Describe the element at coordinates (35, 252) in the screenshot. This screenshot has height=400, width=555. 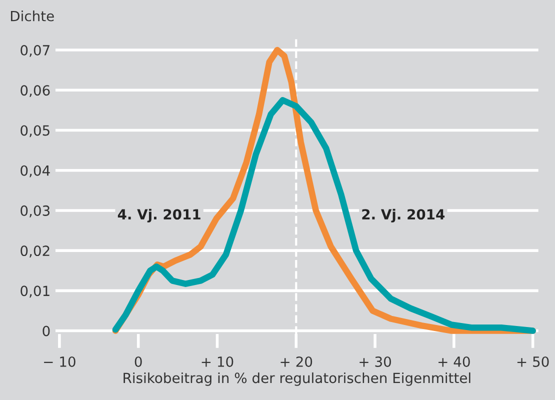
I see `y-tick-label: 0,02` at that location.